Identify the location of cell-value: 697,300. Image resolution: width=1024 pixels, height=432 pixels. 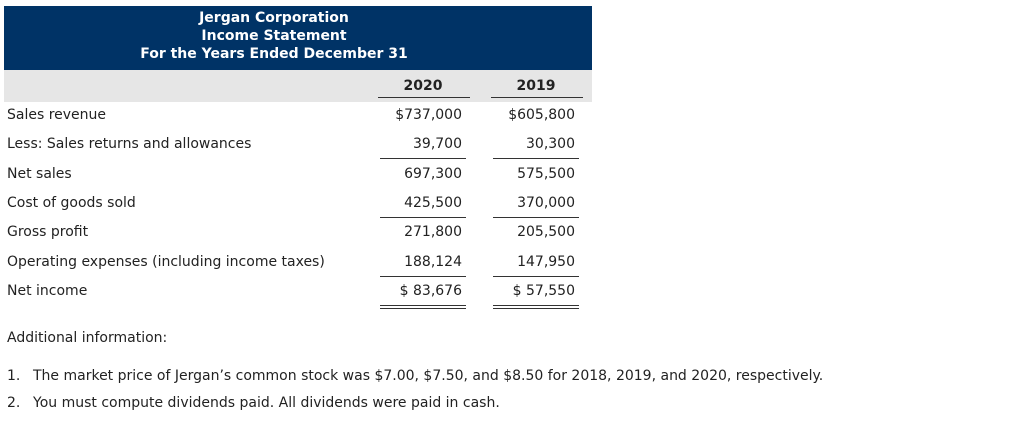
(433, 173).